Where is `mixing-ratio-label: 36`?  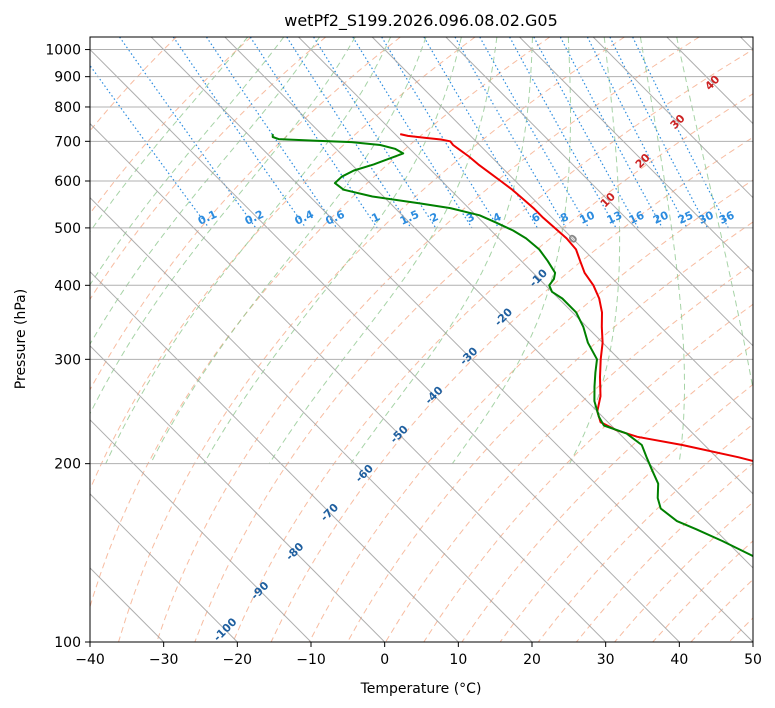
mixing-ratio-label: 36 is located at coordinates (727, 217).